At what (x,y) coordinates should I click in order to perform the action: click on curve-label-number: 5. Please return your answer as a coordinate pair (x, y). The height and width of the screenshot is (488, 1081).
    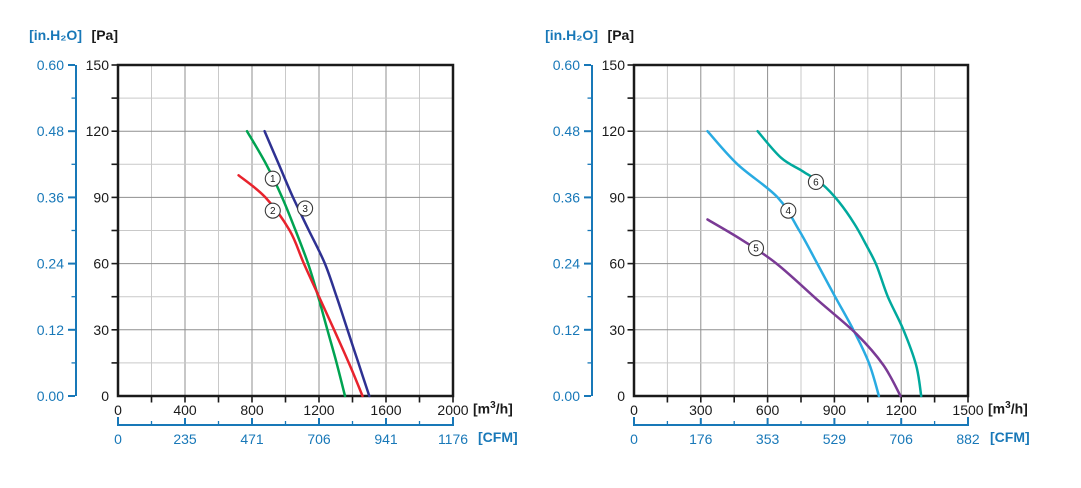
    Looking at the image, I should click on (756, 249).